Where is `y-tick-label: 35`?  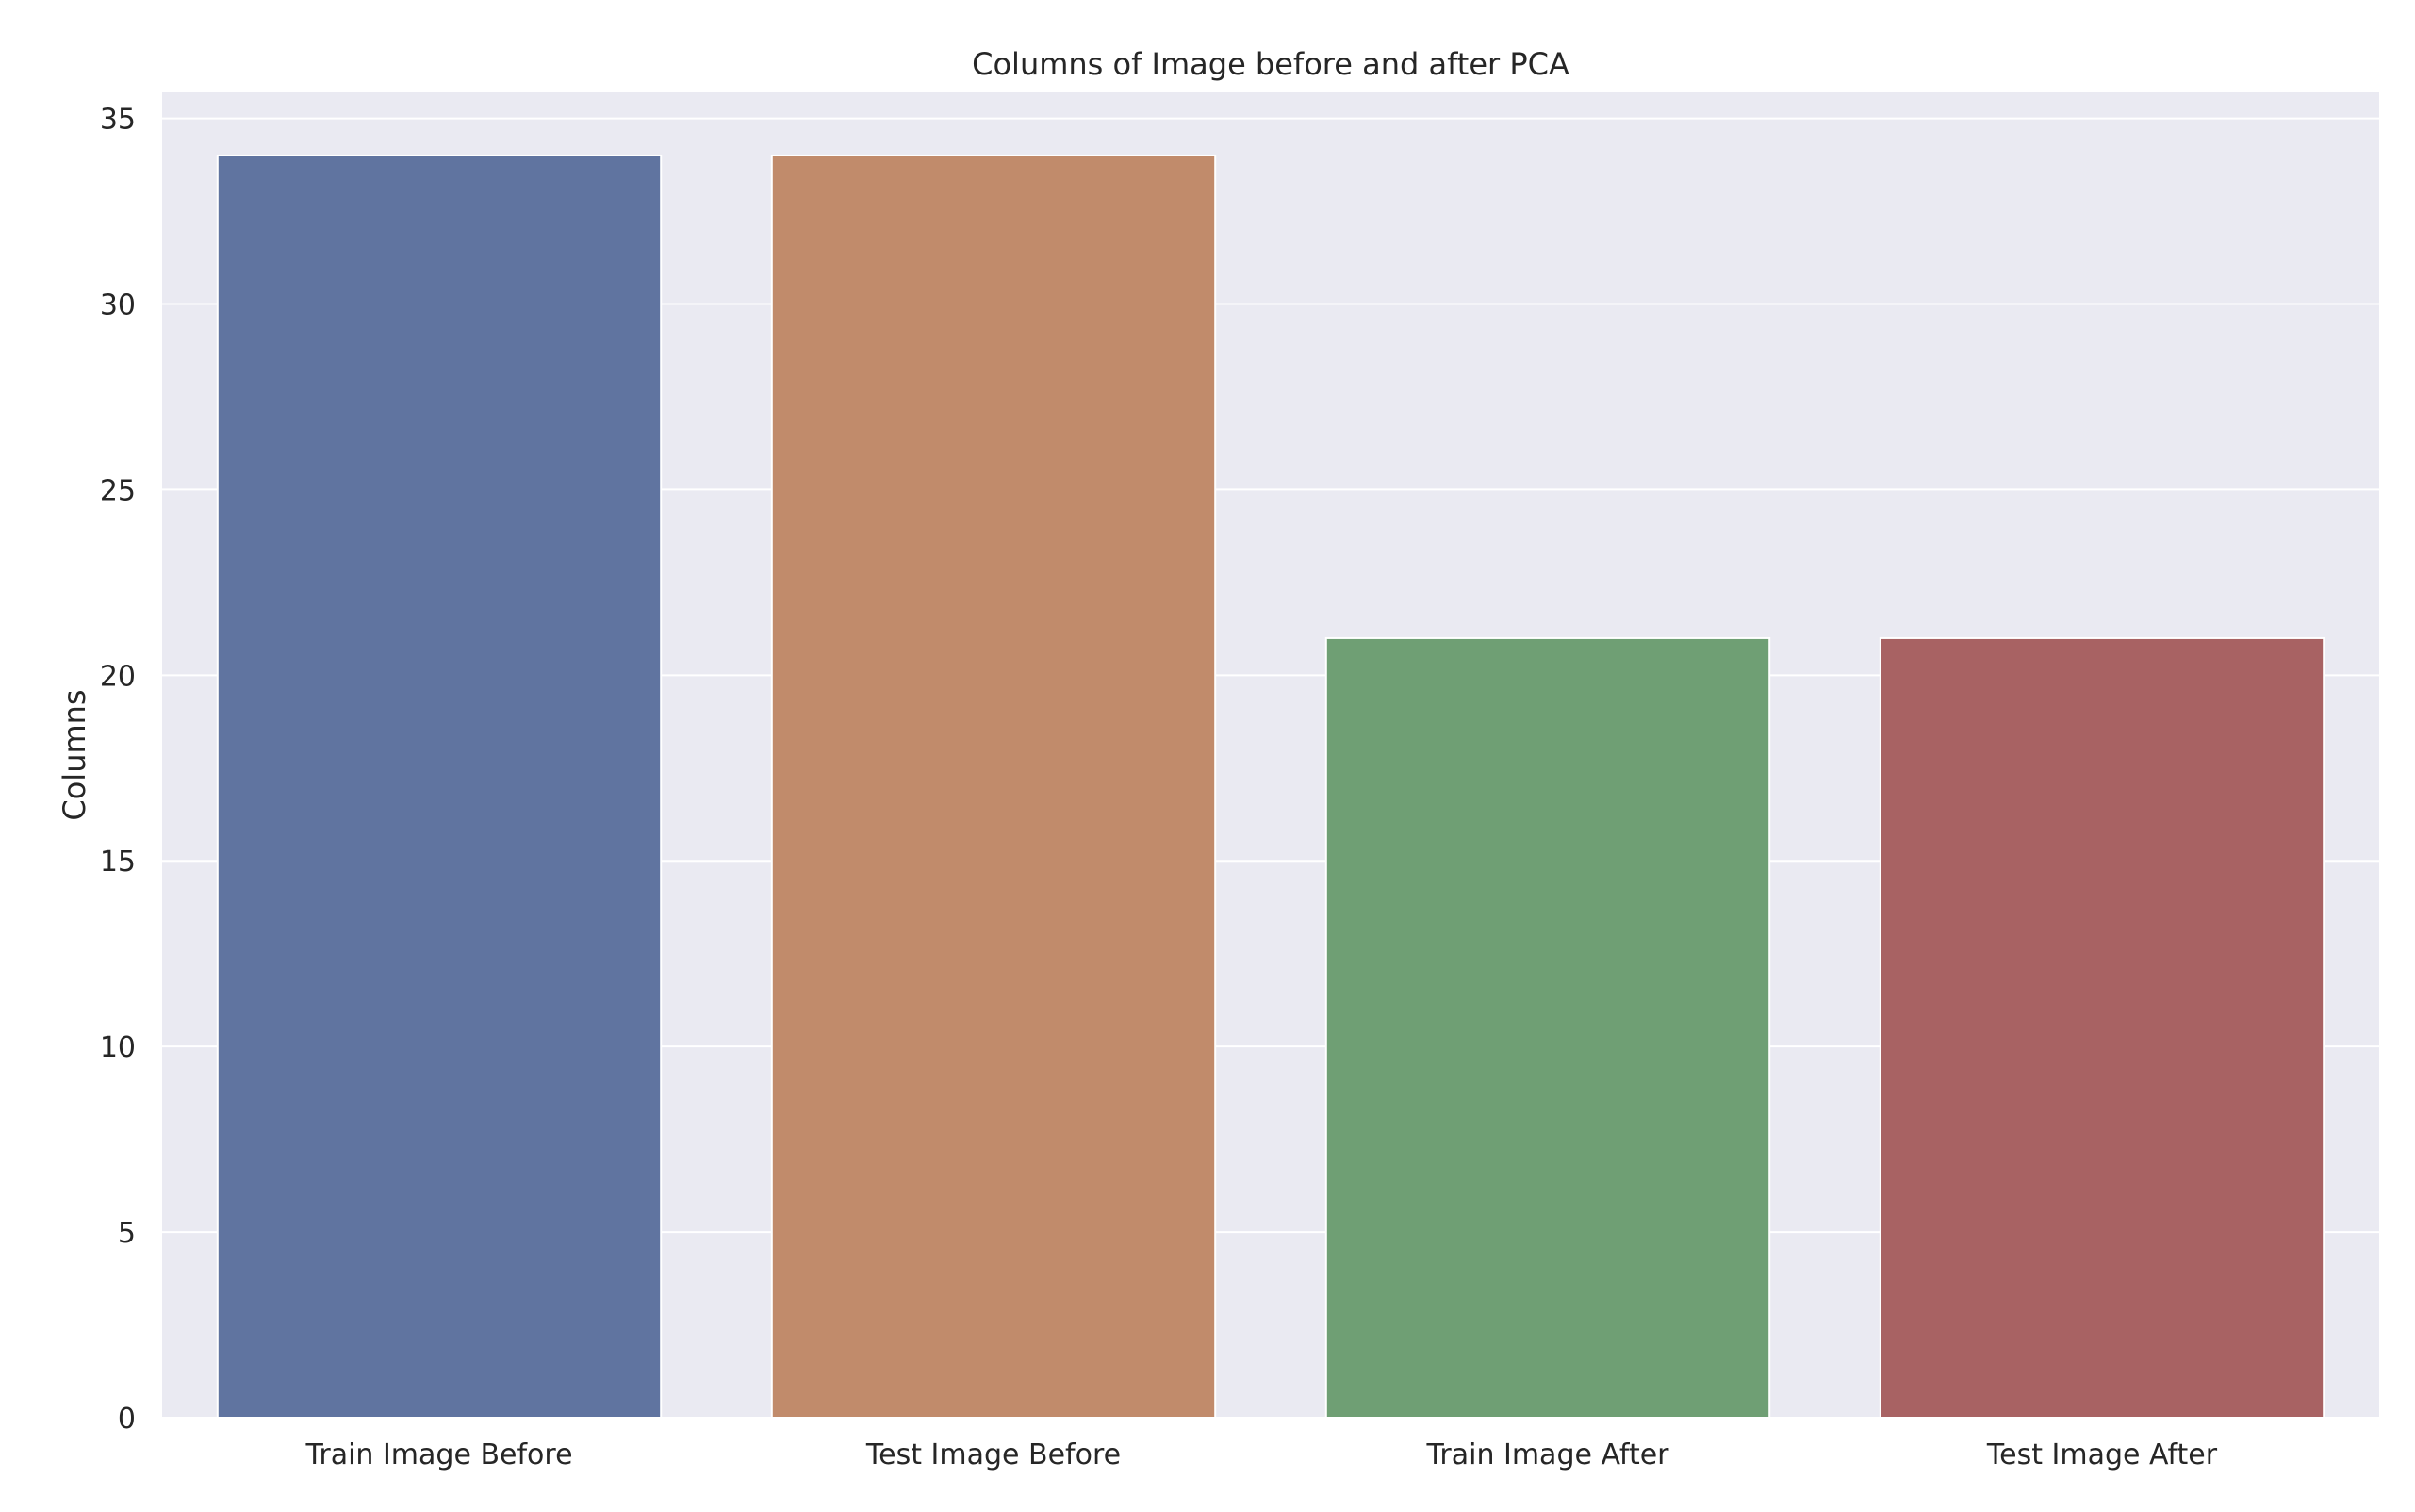
y-tick-label: 35 is located at coordinates (118, 121).